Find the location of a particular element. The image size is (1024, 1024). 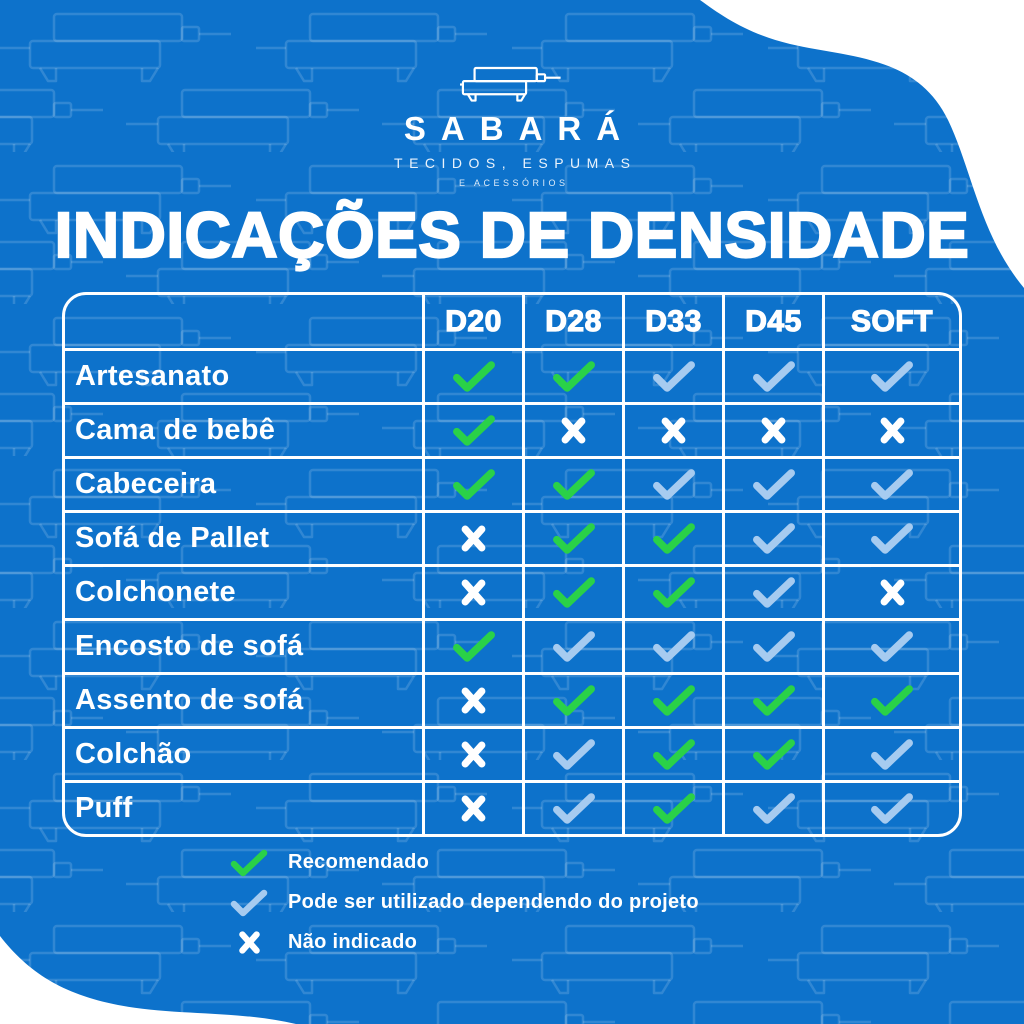

row-label: Artesanato is located at coordinates (245, 376).